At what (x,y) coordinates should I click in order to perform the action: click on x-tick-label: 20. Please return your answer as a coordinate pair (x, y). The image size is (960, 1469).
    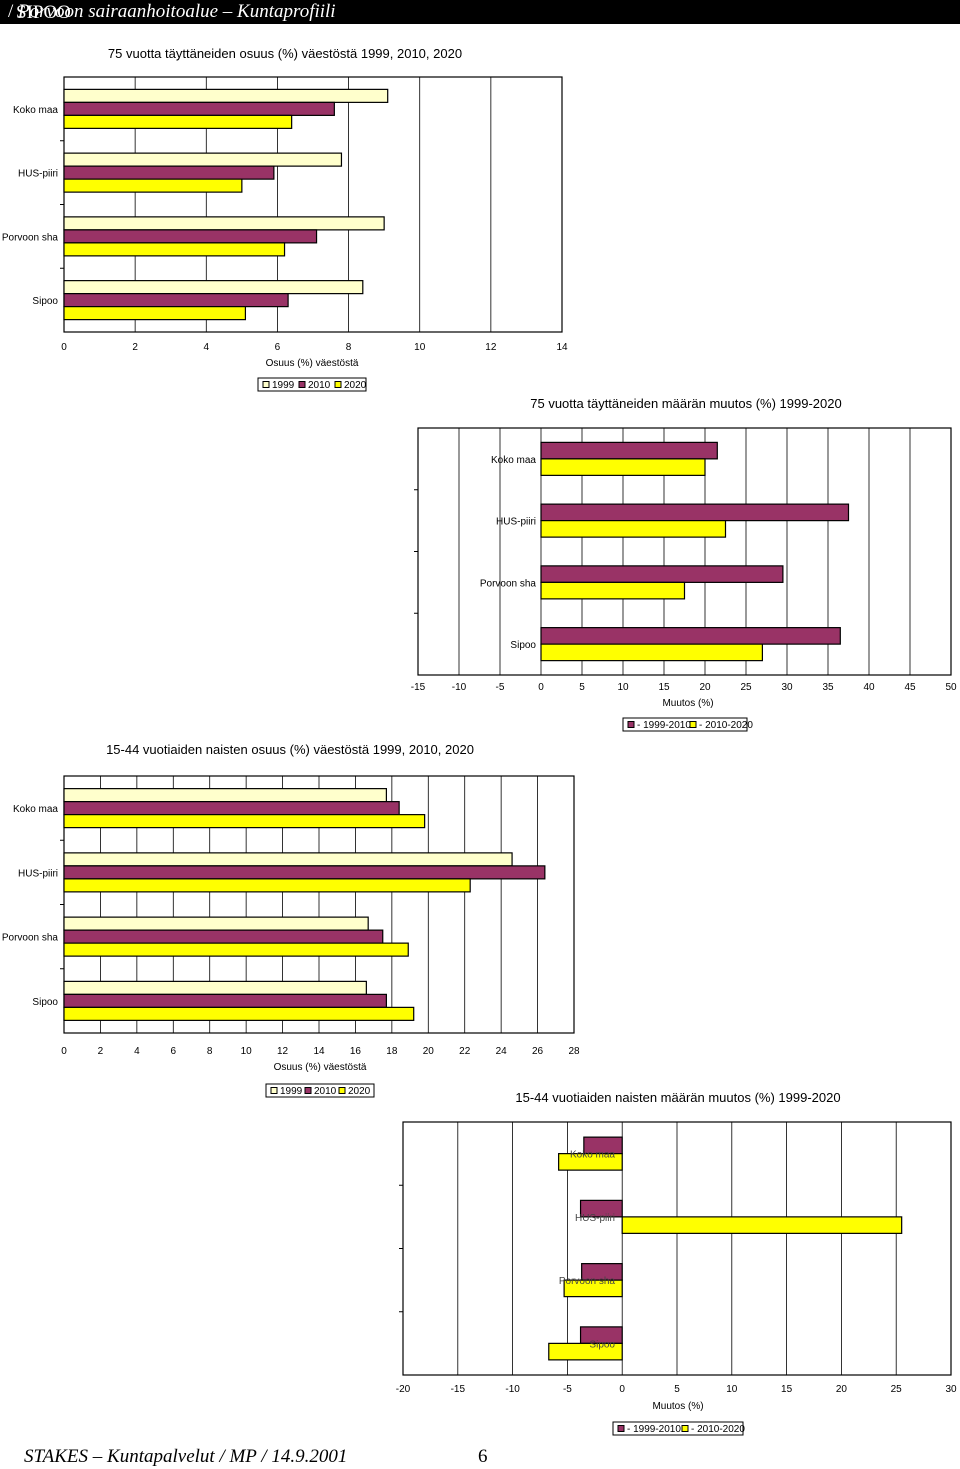
    Looking at the image, I should click on (429, 1051).